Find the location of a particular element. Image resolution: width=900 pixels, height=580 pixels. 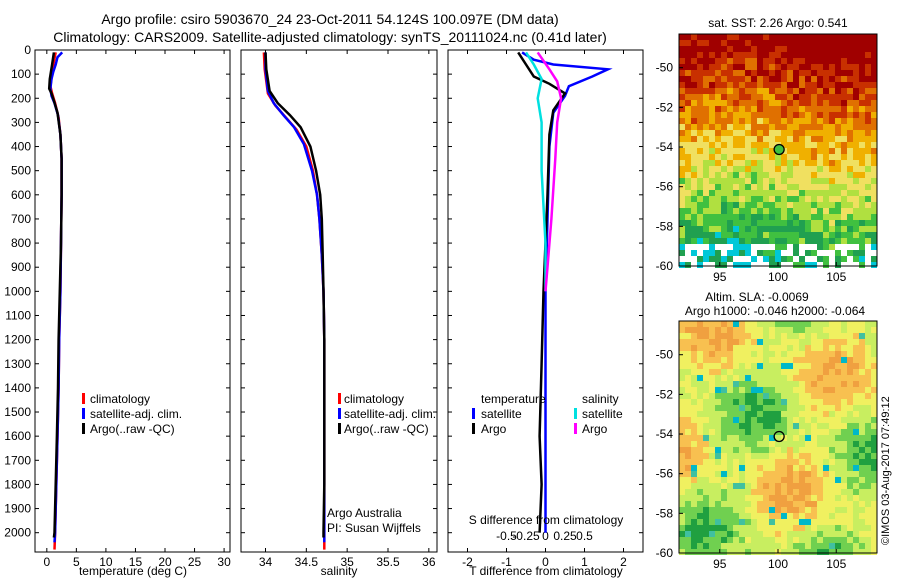

series-line-satellite-adj-clim is located at coordinates (295, 297).